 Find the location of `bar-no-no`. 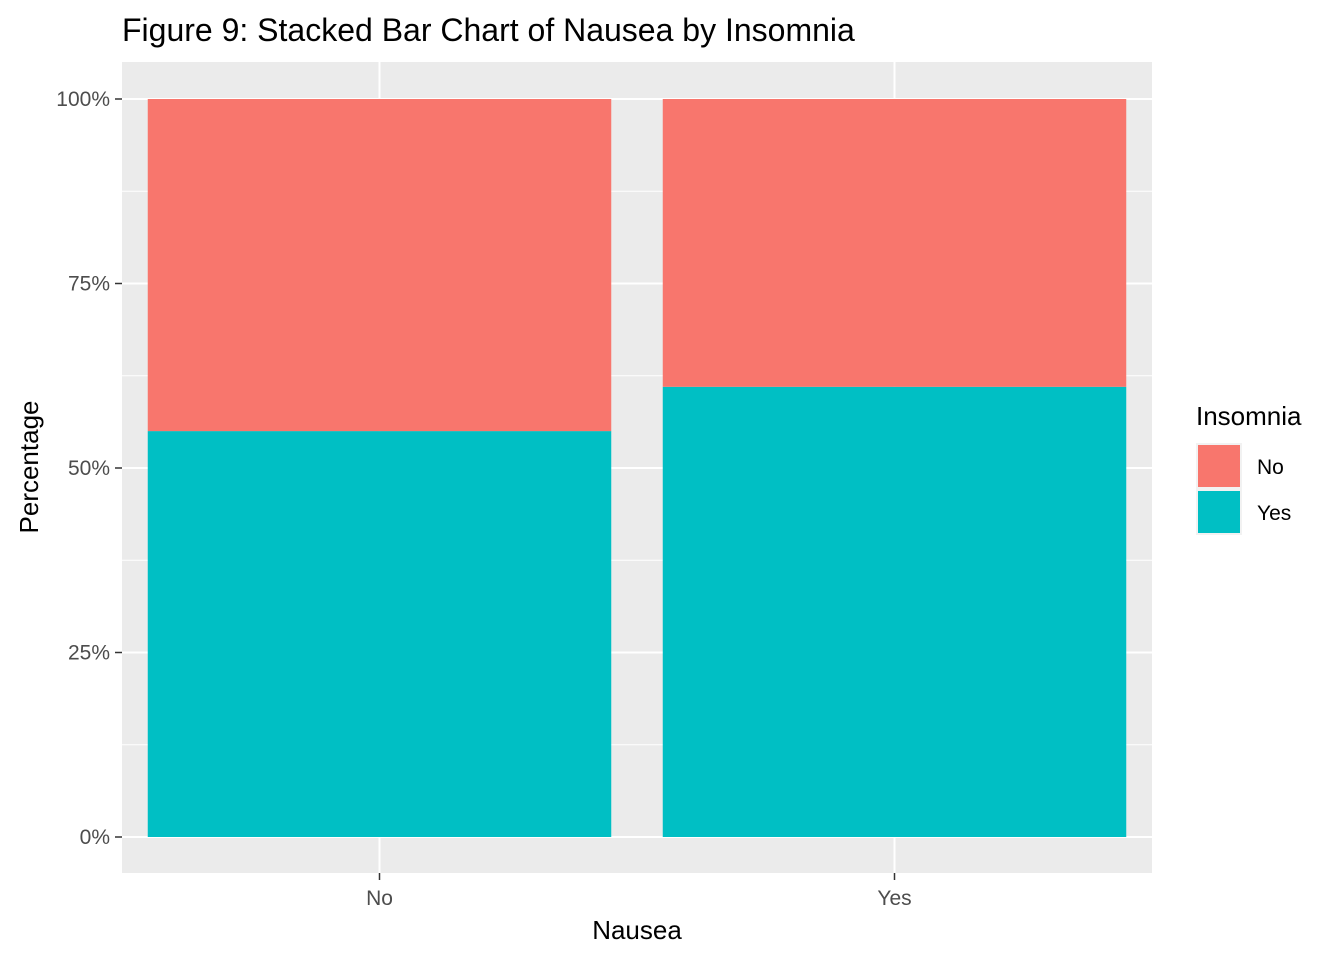

bar-no-no is located at coordinates (379, 265).